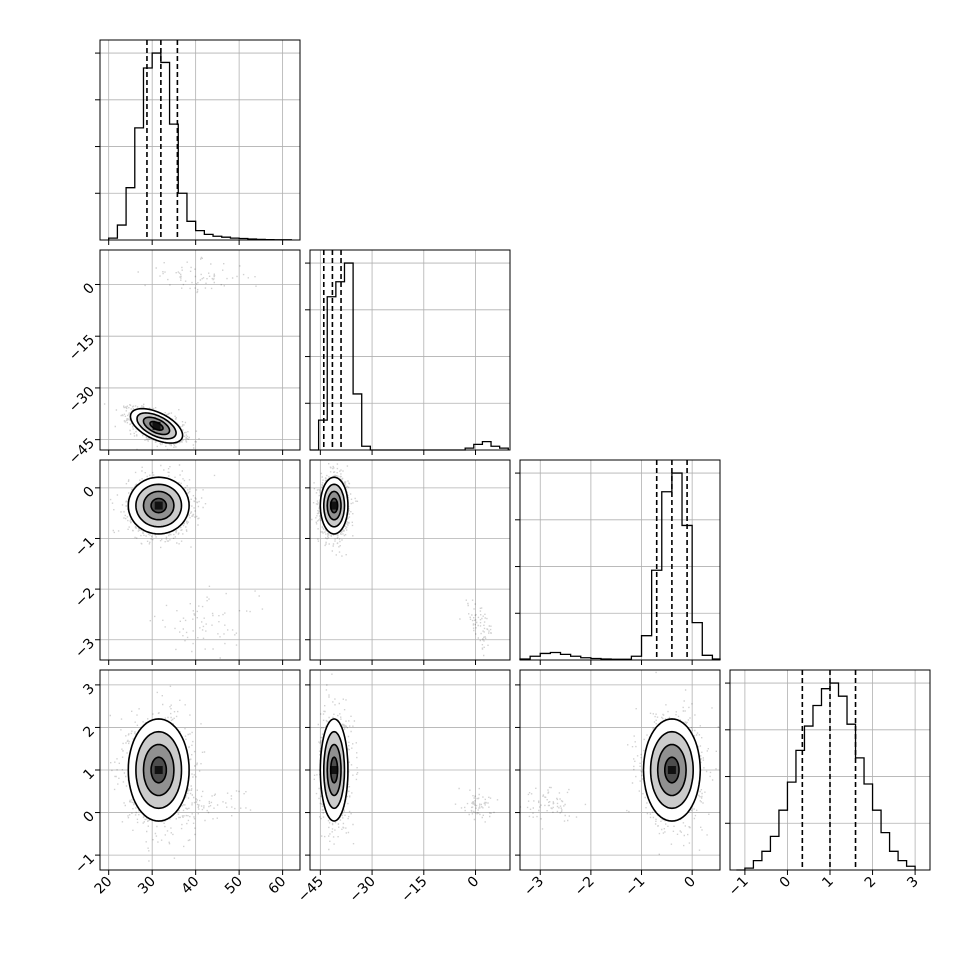 The height and width of the screenshot is (970, 970). What do you see at coordinates (104, 886) in the screenshot?
I see `x-tick-label: 20` at bounding box center [104, 886].